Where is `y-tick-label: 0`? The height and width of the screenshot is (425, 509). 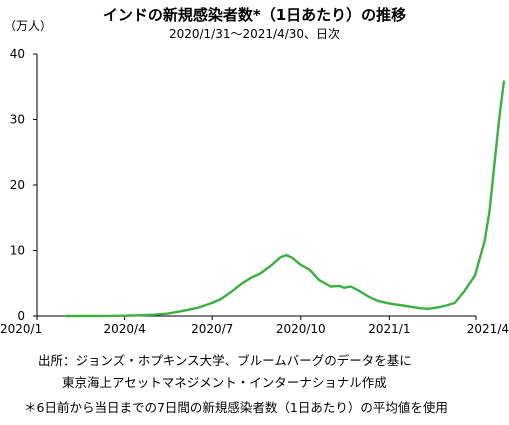
y-tick-label: 0 is located at coordinates (21, 316).